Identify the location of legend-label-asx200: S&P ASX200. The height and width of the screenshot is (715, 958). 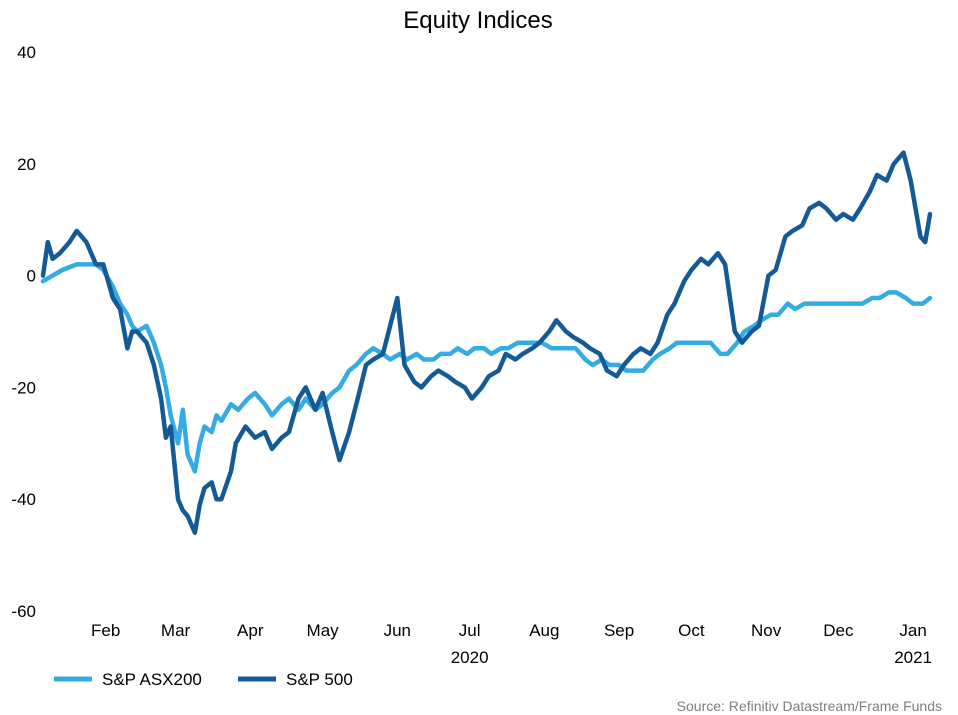
(152, 679).